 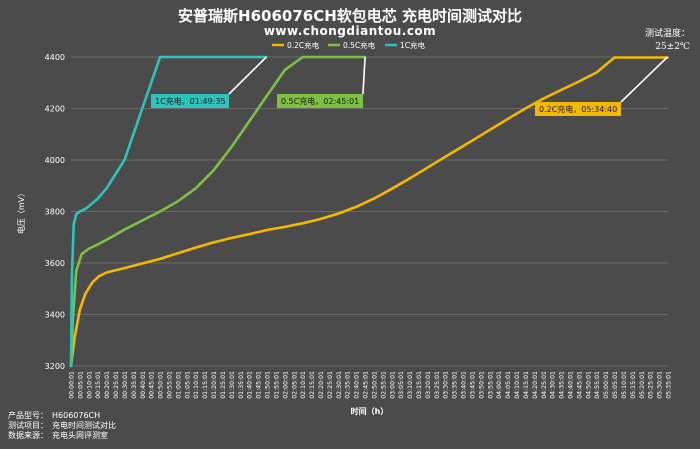 I want to click on meta-label: 测试项目：, so click(x=28, y=425).